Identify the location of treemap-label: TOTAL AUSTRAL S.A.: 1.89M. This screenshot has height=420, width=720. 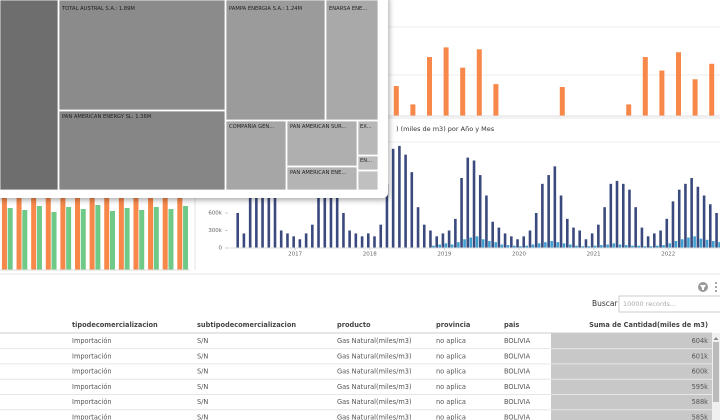
(98, 9).